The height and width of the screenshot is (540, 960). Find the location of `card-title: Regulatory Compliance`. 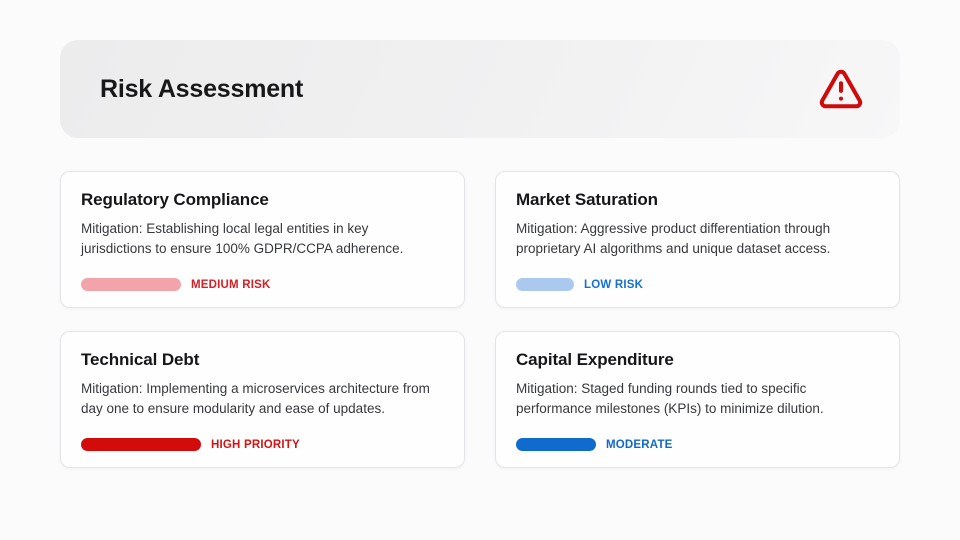

card-title: Regulatory Compliance is located at coordinates (175, 199).